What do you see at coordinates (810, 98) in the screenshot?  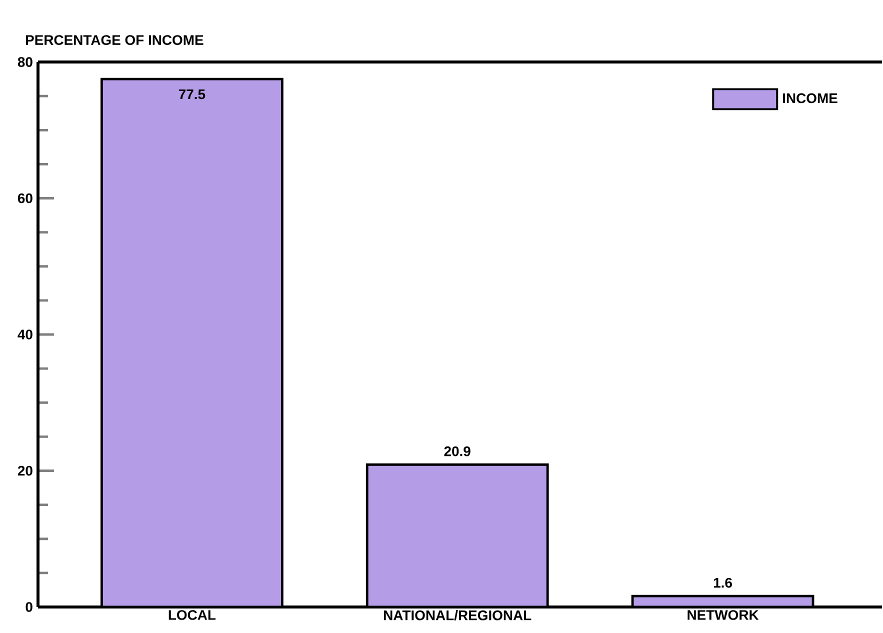 I see `legend-label: INCOME` at bounding box center [810, 98].